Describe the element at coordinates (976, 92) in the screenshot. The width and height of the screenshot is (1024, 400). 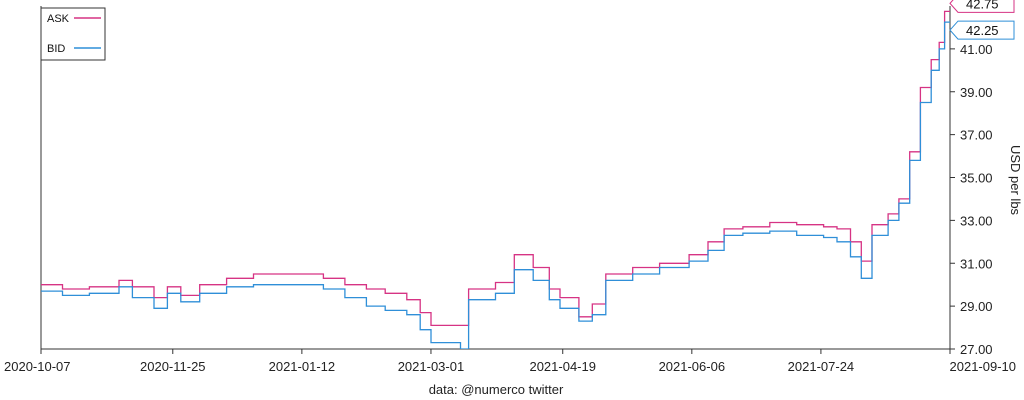
I see `y-tick-label: 39.00` at that location.